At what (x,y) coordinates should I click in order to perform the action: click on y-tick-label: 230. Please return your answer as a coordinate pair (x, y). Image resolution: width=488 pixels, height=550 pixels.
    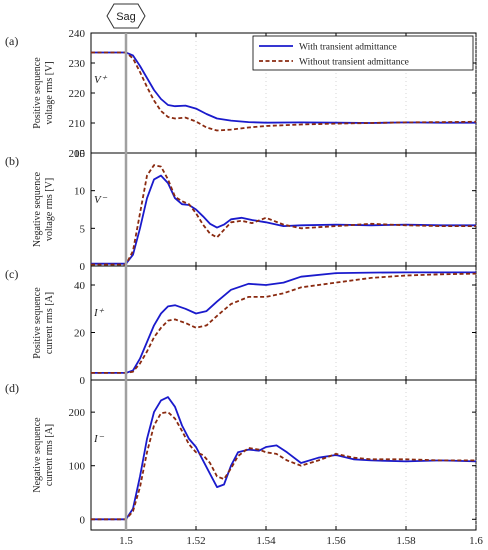
    Looking at the image, I should click on (77, 64).